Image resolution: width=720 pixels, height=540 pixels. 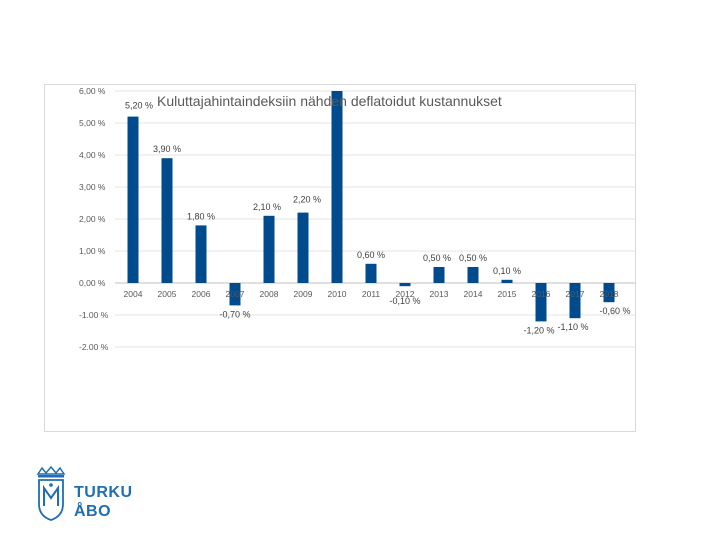 I want to click on x-tick-label: 2010, so click(x=337, y=294).